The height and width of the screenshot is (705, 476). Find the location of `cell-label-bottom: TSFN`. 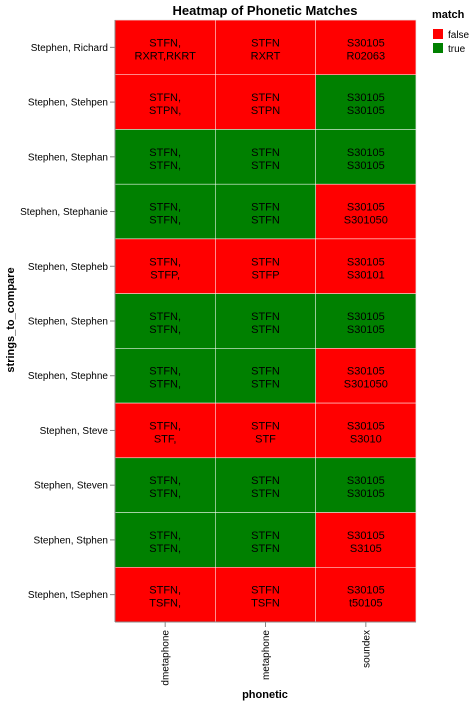

cell-label-bottom: TSFN is located at coordinates (265, 604).